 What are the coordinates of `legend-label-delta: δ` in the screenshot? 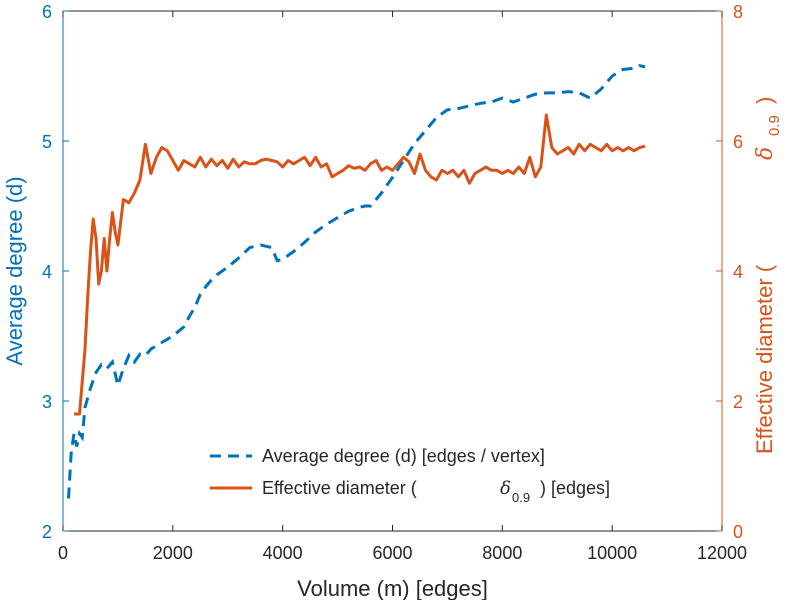 It's located at (505, 488).